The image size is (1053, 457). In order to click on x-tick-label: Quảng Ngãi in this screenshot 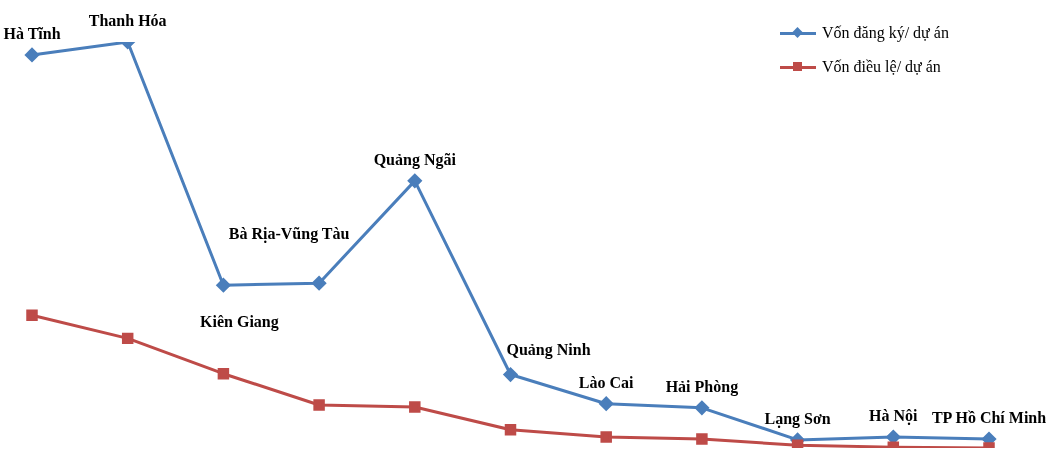, I will do `click(415, 159)`.